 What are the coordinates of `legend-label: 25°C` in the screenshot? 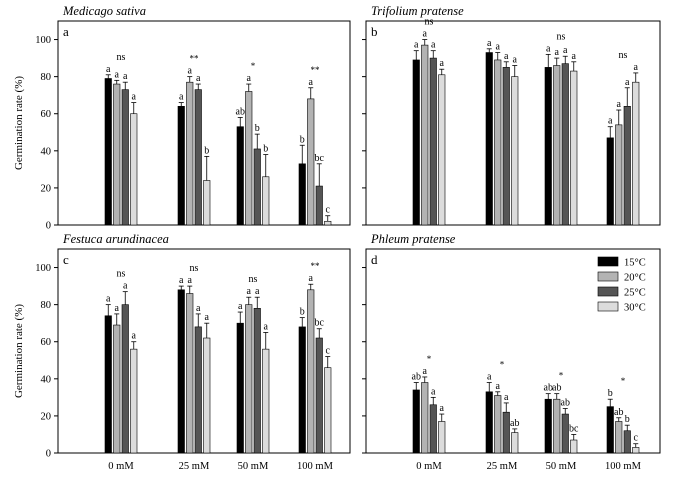 It's located at (635, 293).